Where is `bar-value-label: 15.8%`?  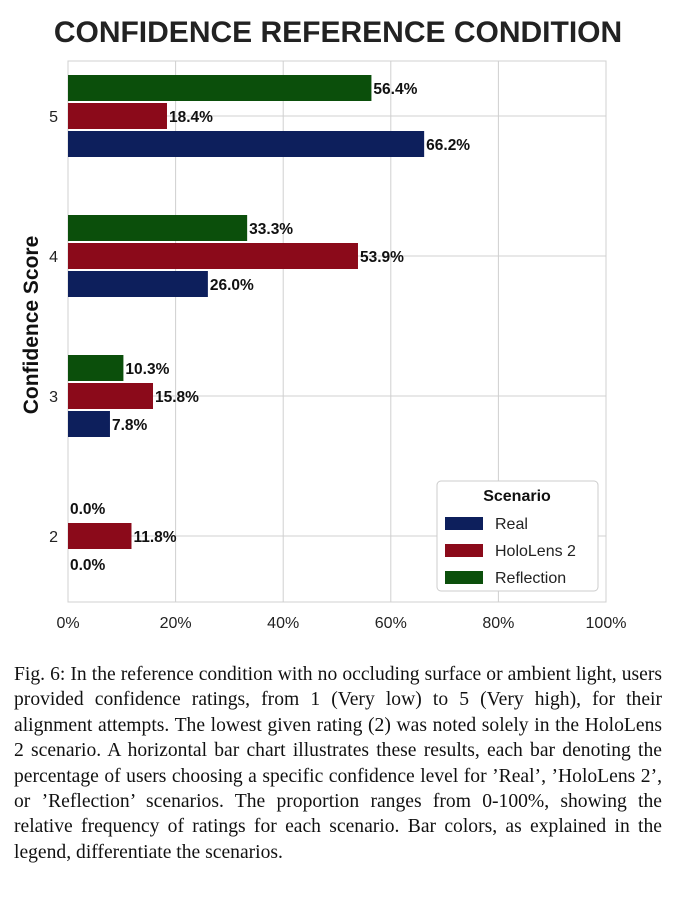 bar-value-label: 15.8% is located at coordinates (177, 397).